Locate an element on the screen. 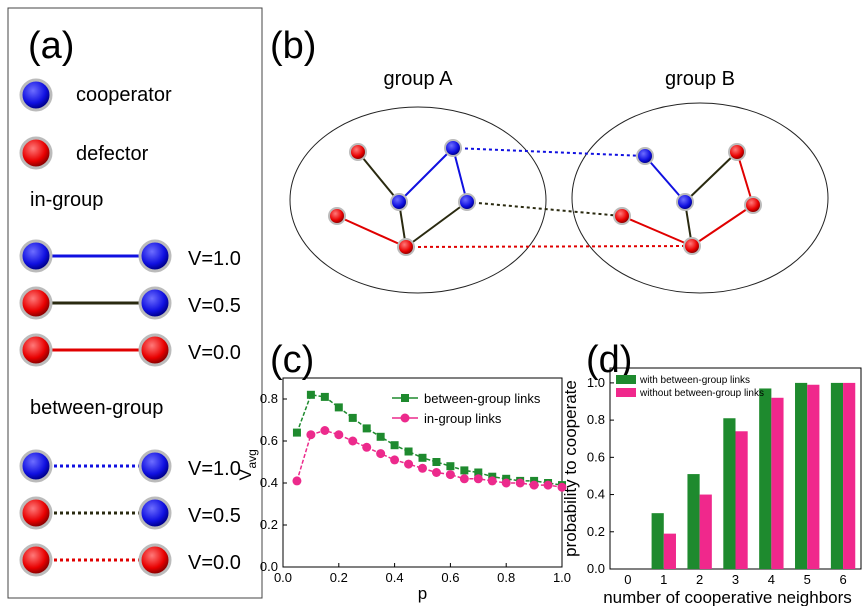  legend-text: V=0.5 is located at coordinates (214, 306).